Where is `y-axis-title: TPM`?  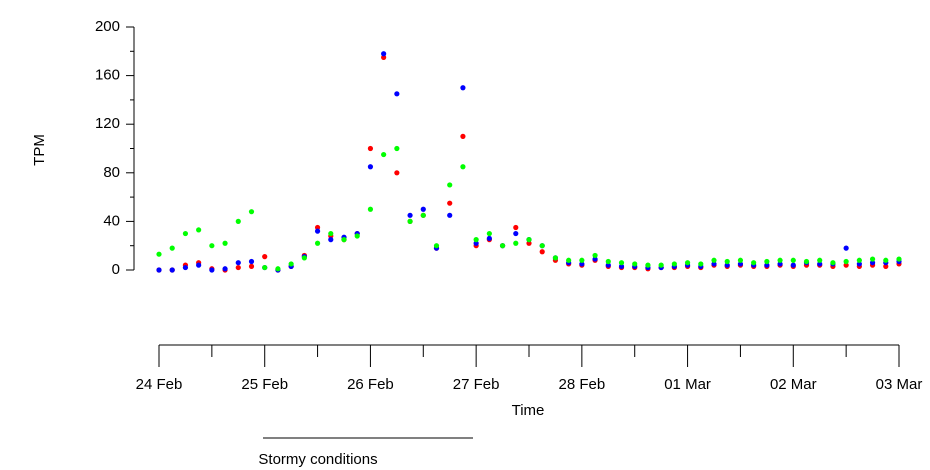 y-axis-title: TPM is located at coordinates (39, 150).